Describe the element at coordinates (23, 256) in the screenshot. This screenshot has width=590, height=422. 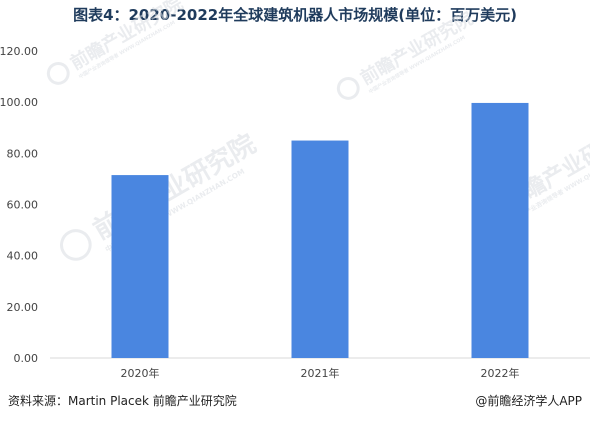
I see `y-tick-label: 40.00` at that location.